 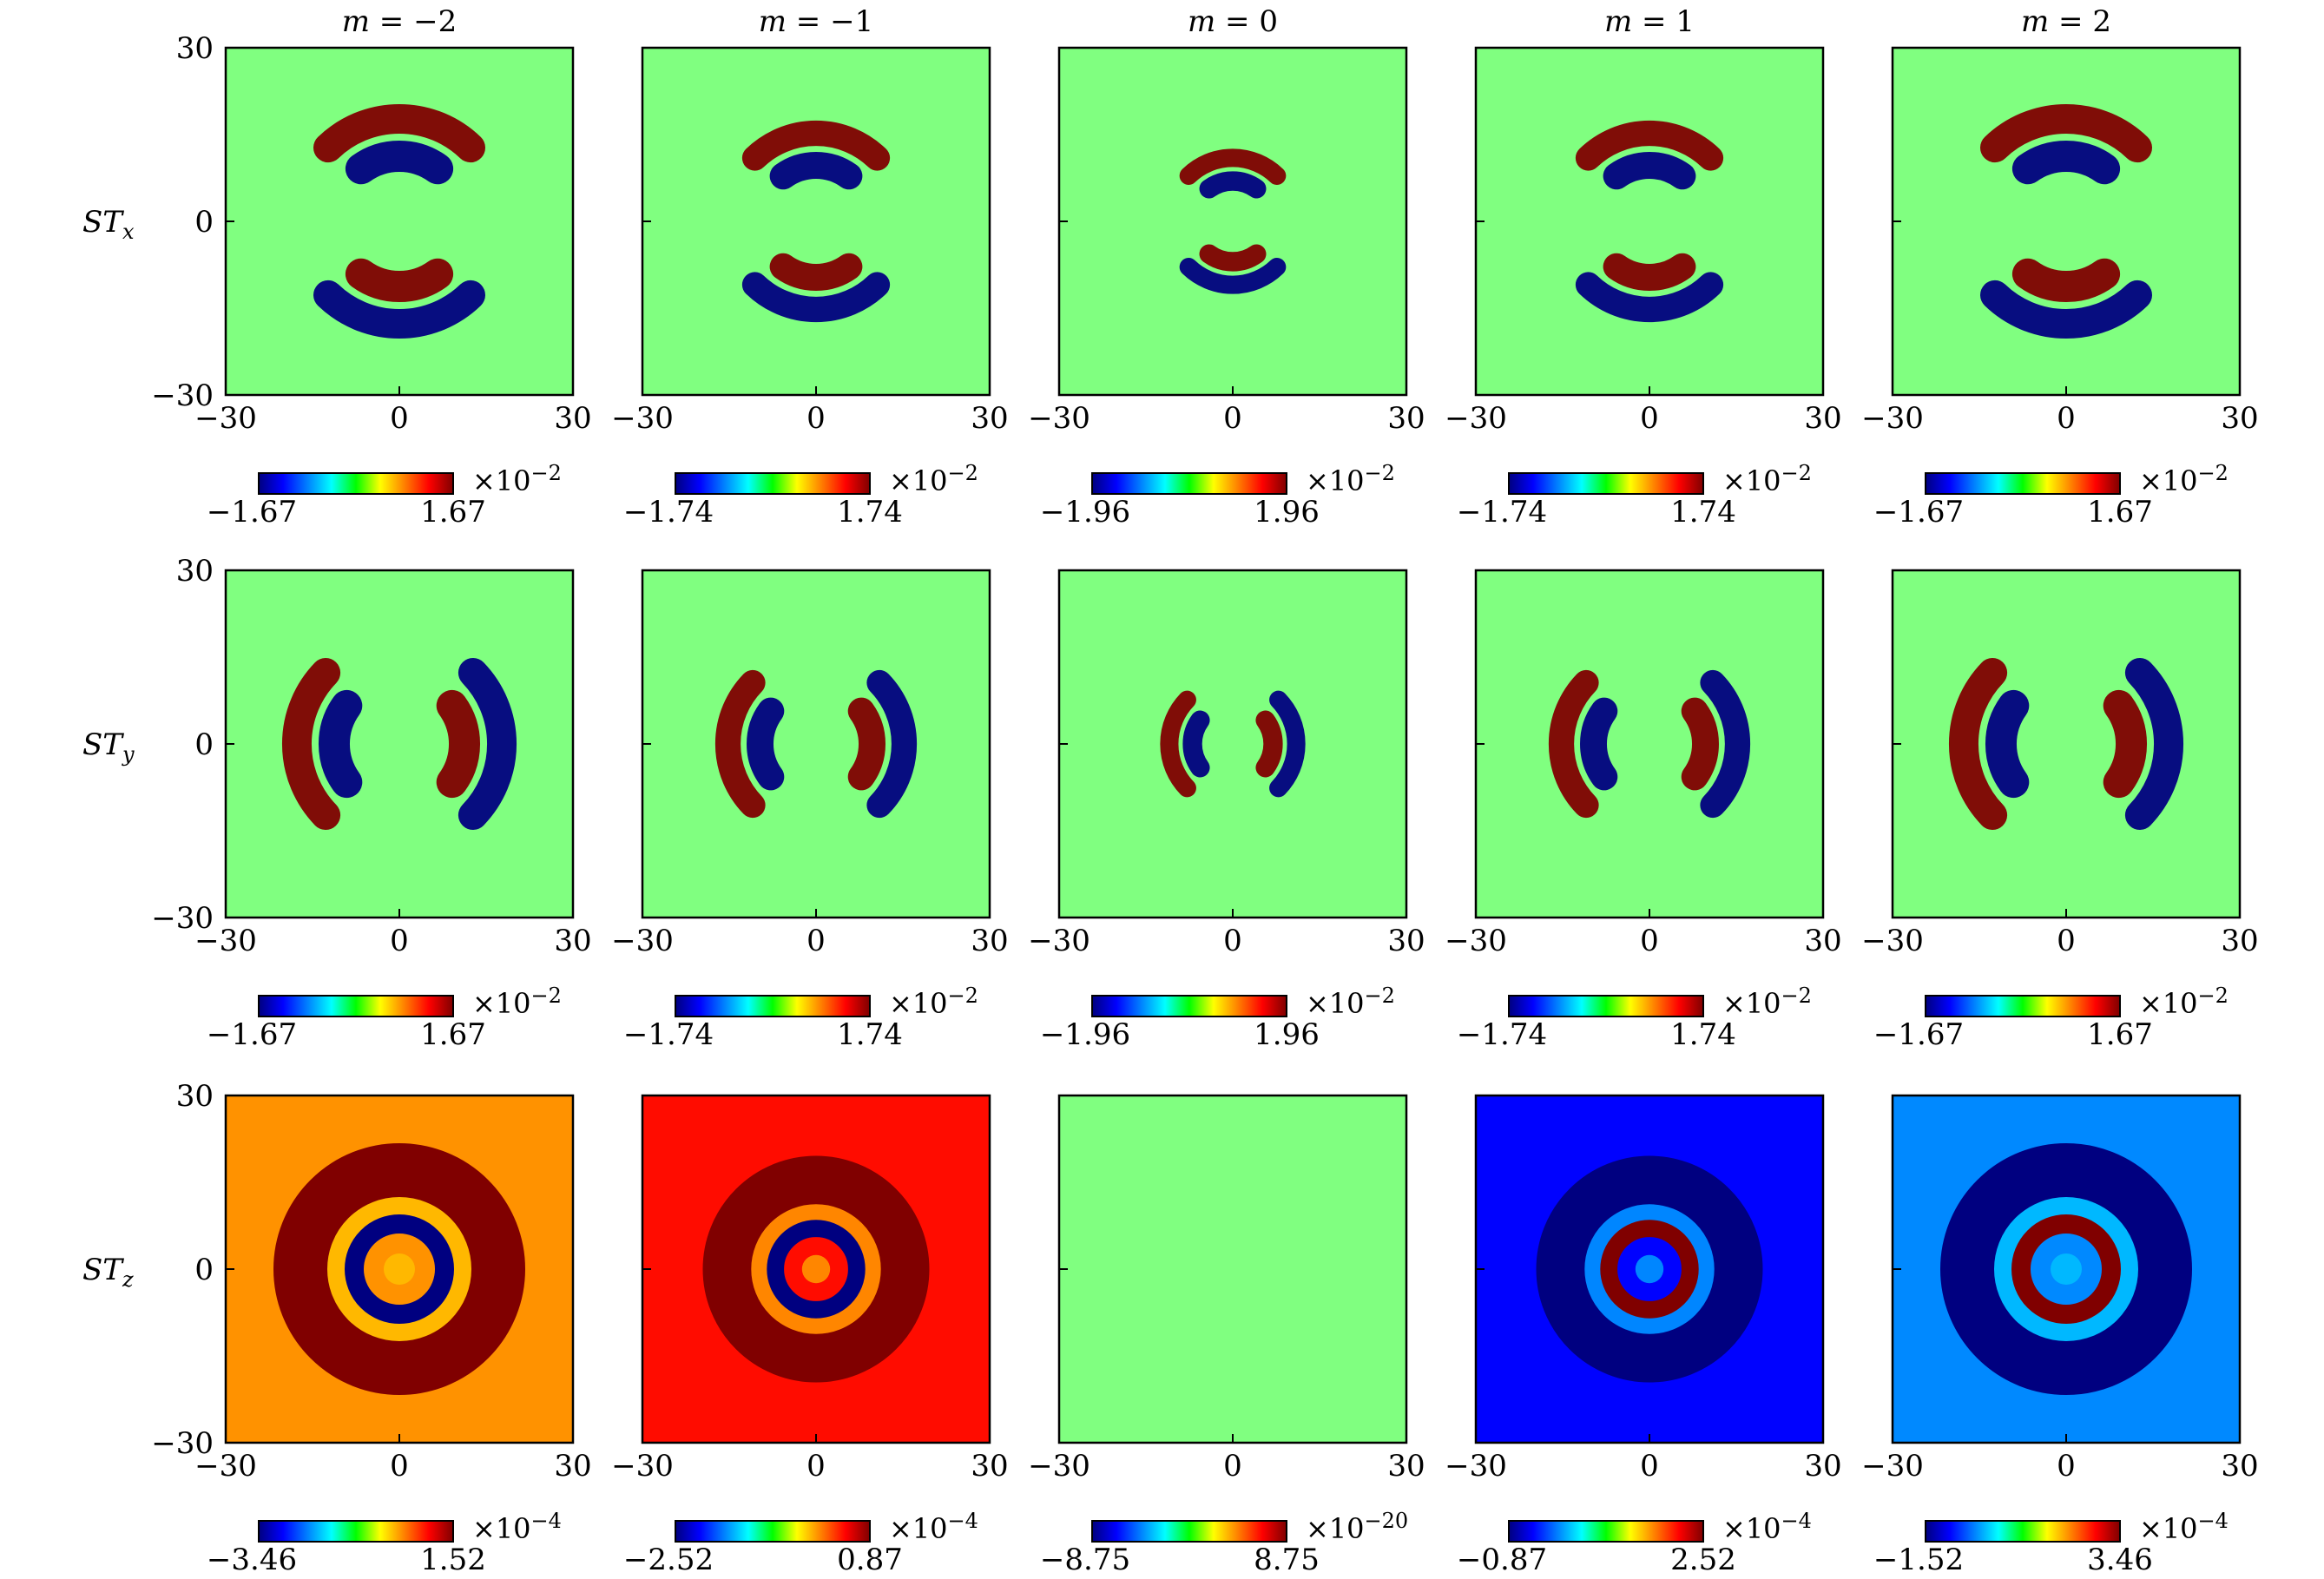 What do you see at coordinates (1287, 1034) in the screenshot?
I see `colorbar-max-label: 1.96` at bounding box center [1287, 1034].